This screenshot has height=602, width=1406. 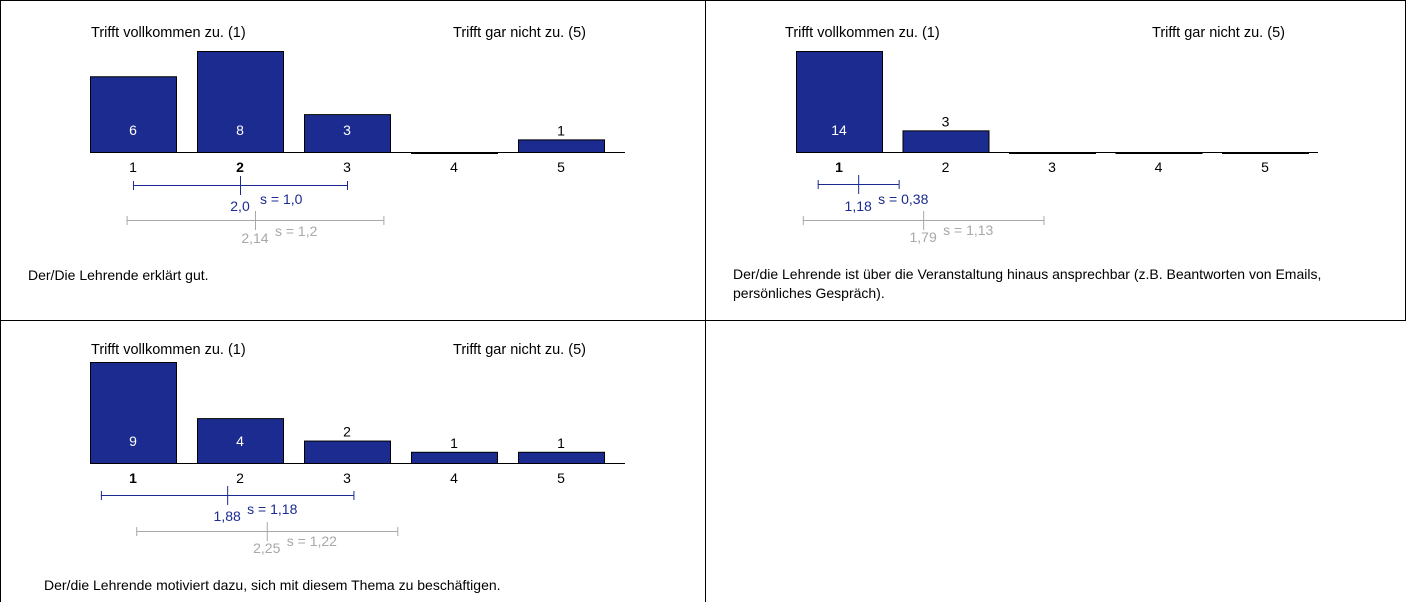 What do you see at coordinates (296, 231) in the screenshot?
I see `reference-sd-label: s = 1,2` at bounding box center [296, 231].